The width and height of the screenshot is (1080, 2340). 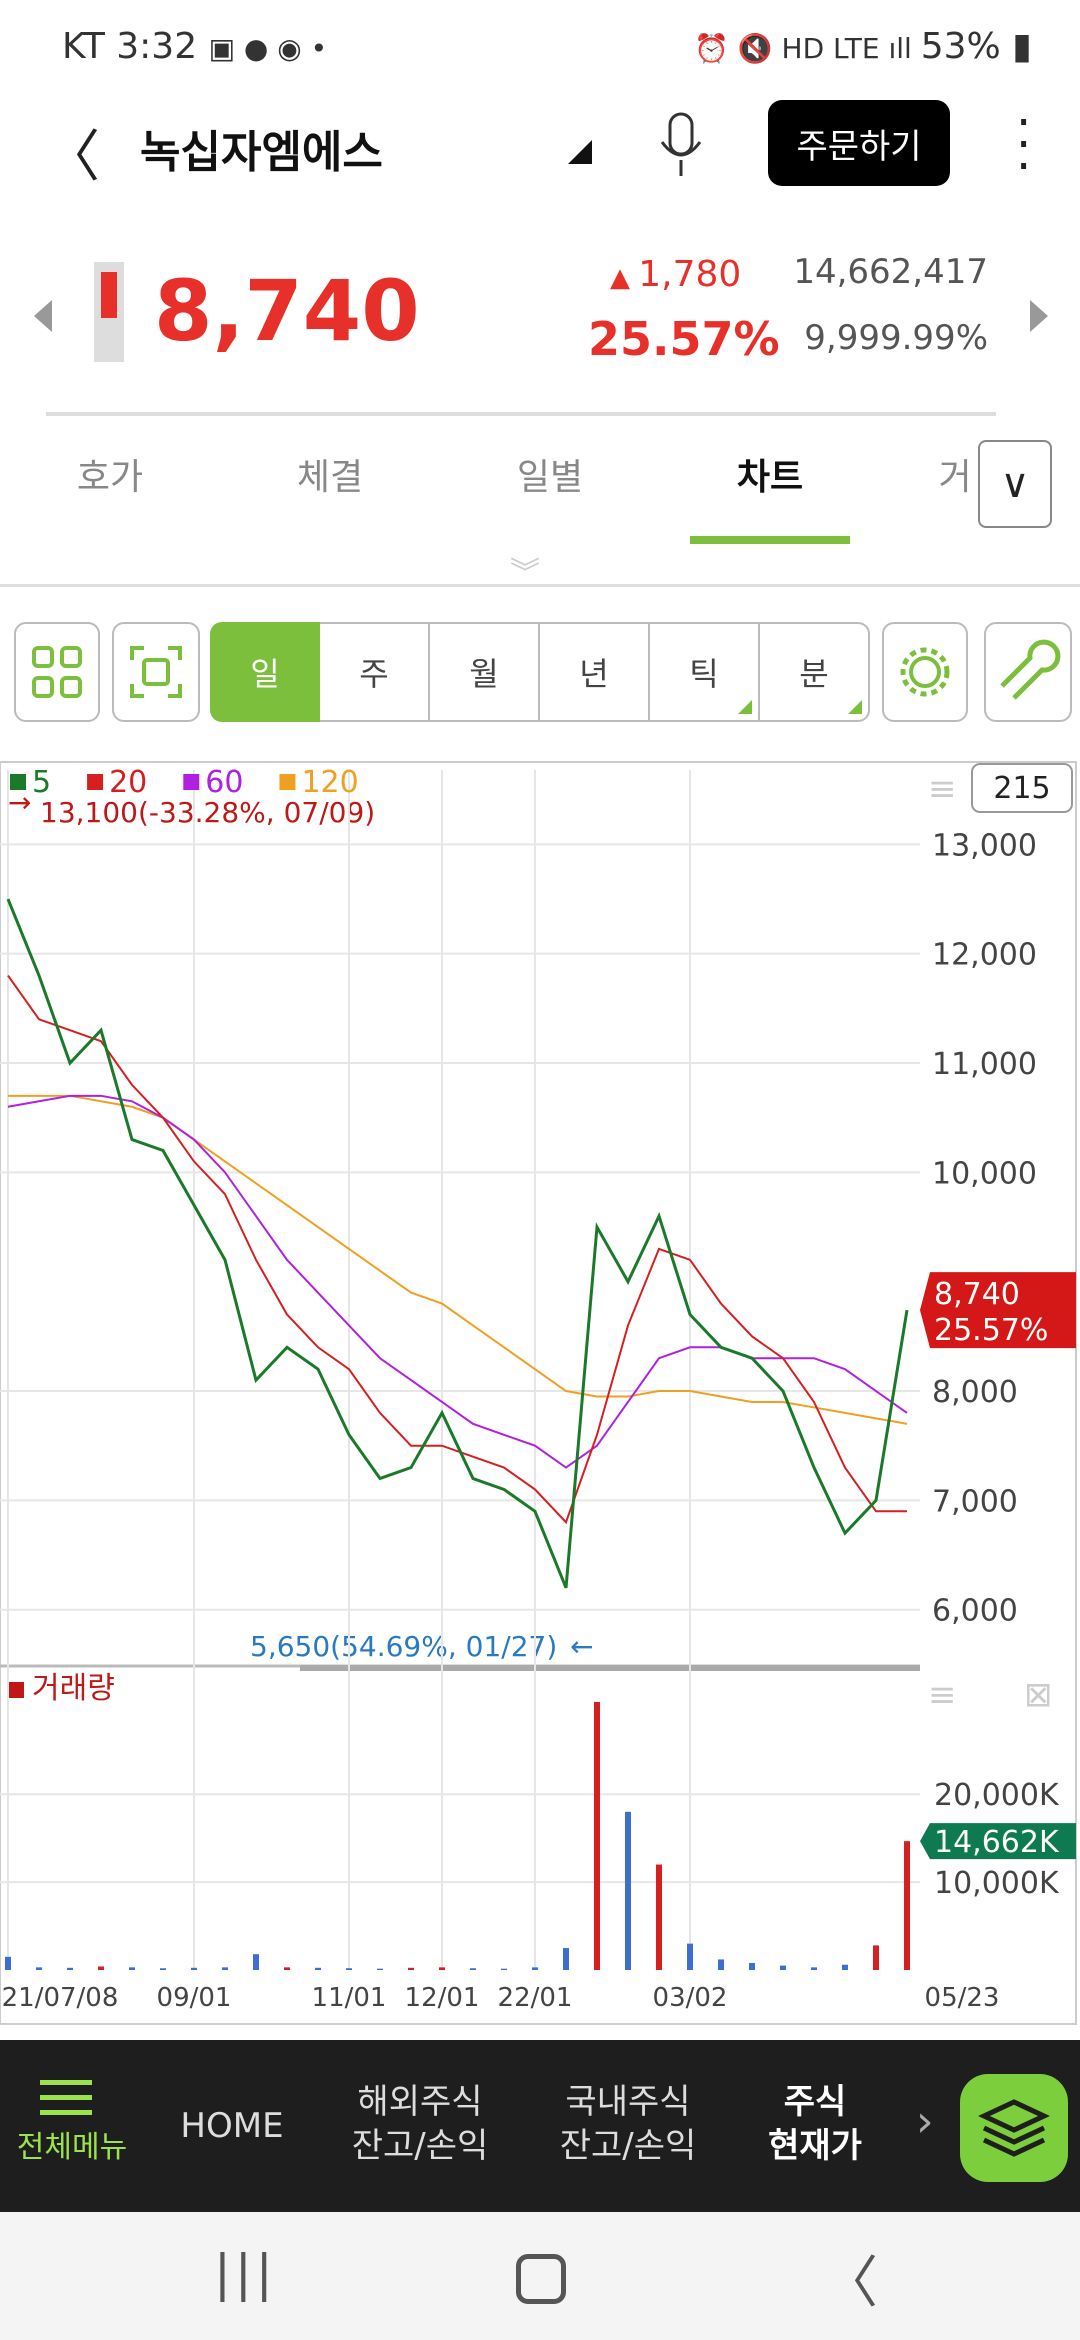 I want to click on nav-label: 현재가, so click(x=815, y=2146).